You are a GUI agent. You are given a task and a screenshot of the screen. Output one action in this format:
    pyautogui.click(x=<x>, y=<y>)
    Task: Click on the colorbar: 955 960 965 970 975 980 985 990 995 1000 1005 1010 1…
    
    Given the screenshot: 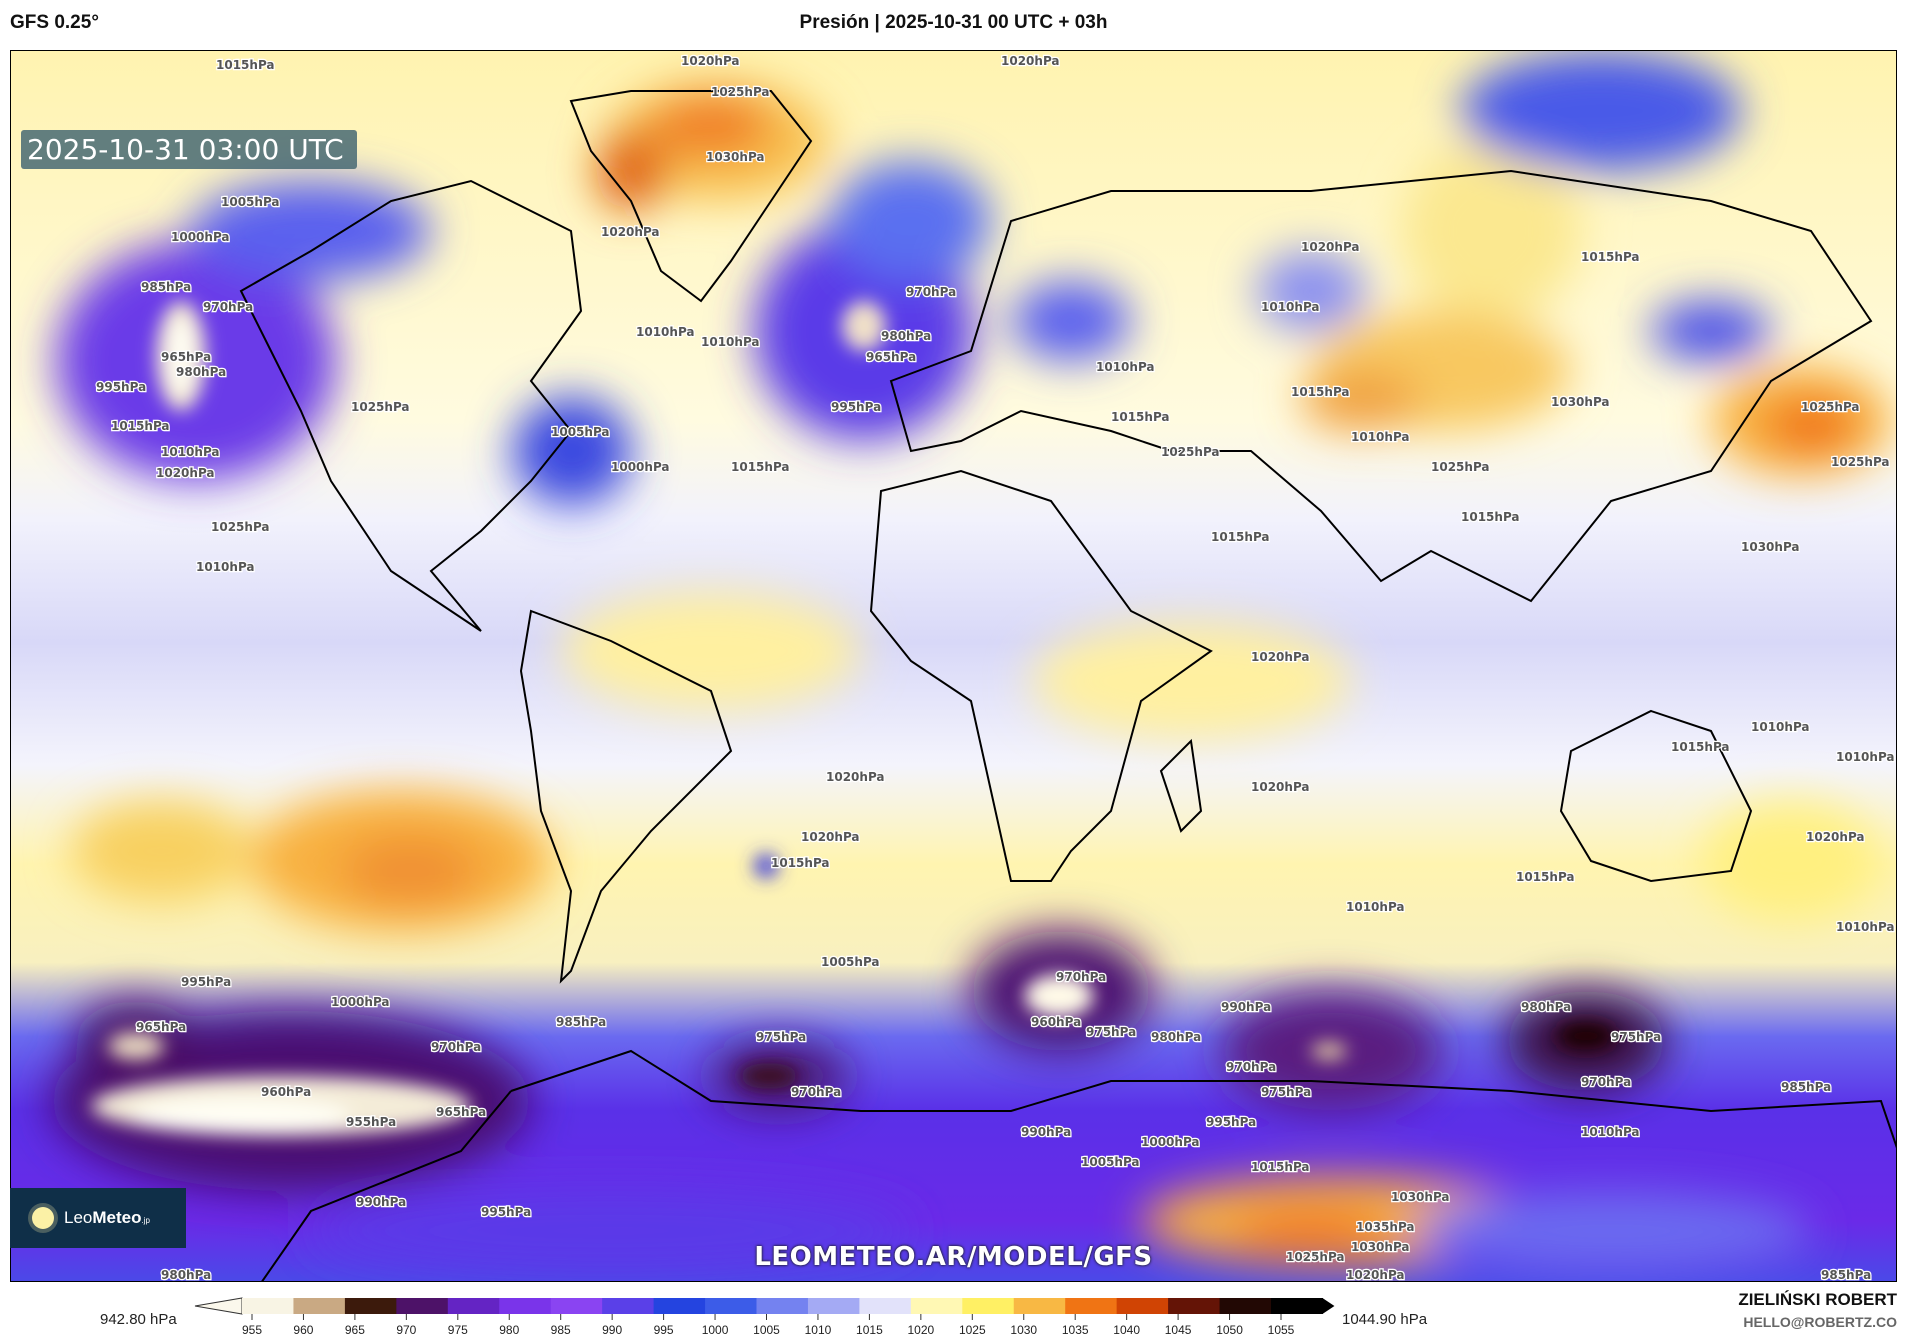 What is the action you would take?
    pyautogui.click(x=764, y=1317)
    